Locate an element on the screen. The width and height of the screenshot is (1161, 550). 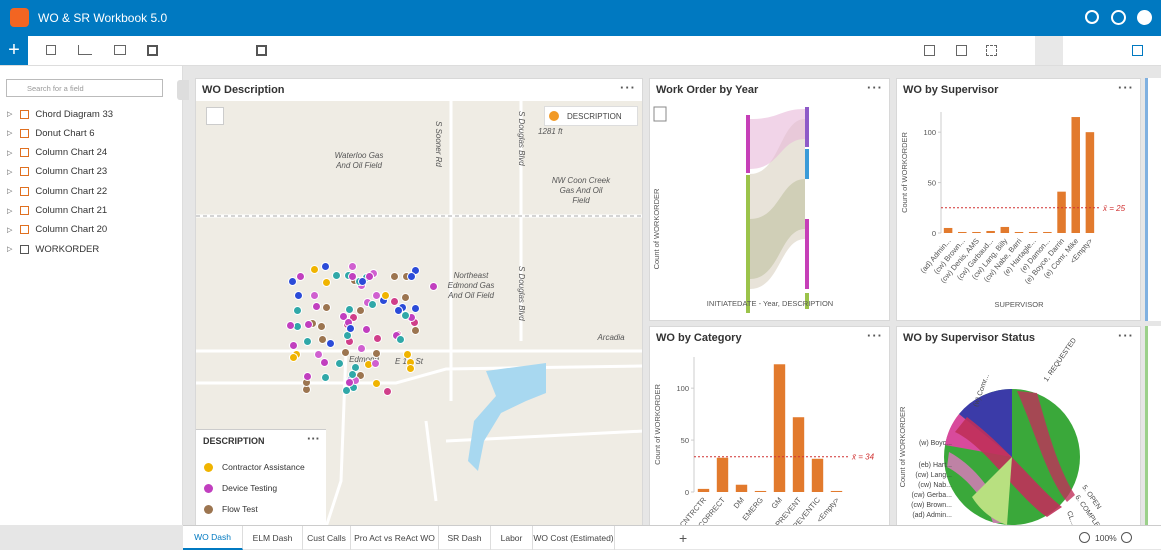
add-tab: + is located at coordinates (683, 538).